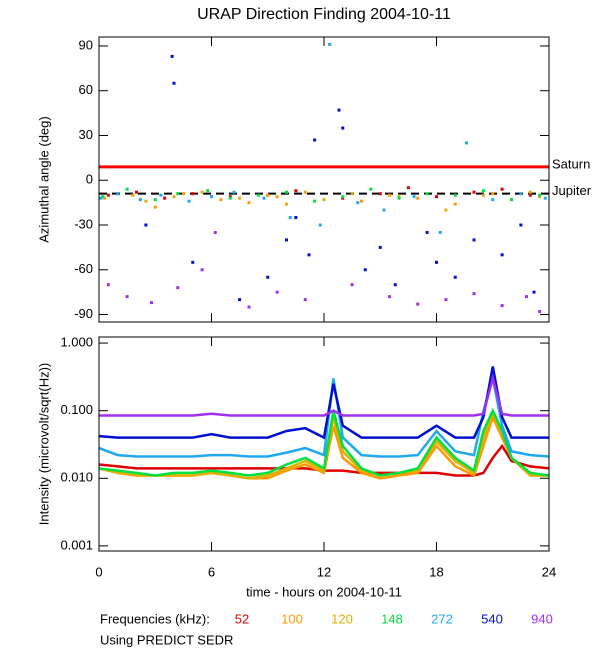 This screenshot has height=650, width=600. I want to click on legend-entry: 272, so click(442, 618).